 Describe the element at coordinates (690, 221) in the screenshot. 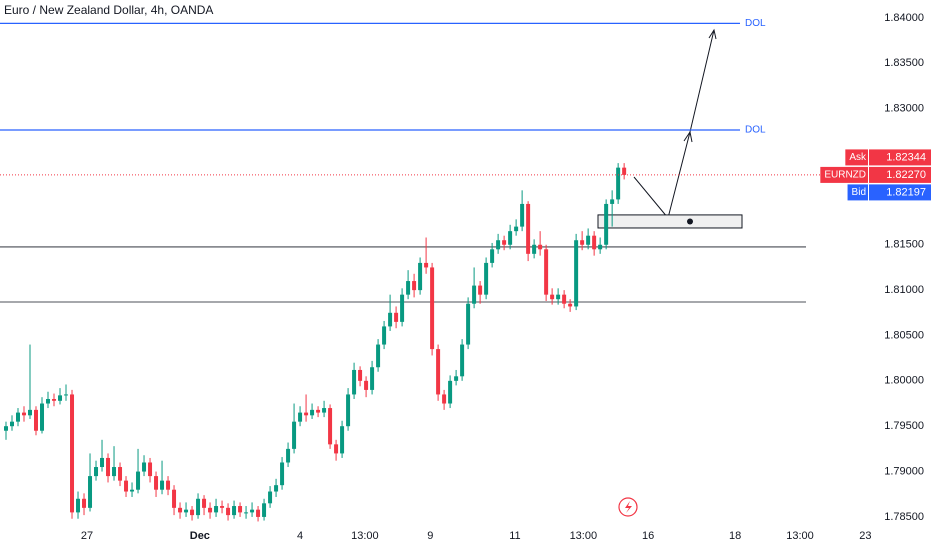

I see `zone-marker` at that location.